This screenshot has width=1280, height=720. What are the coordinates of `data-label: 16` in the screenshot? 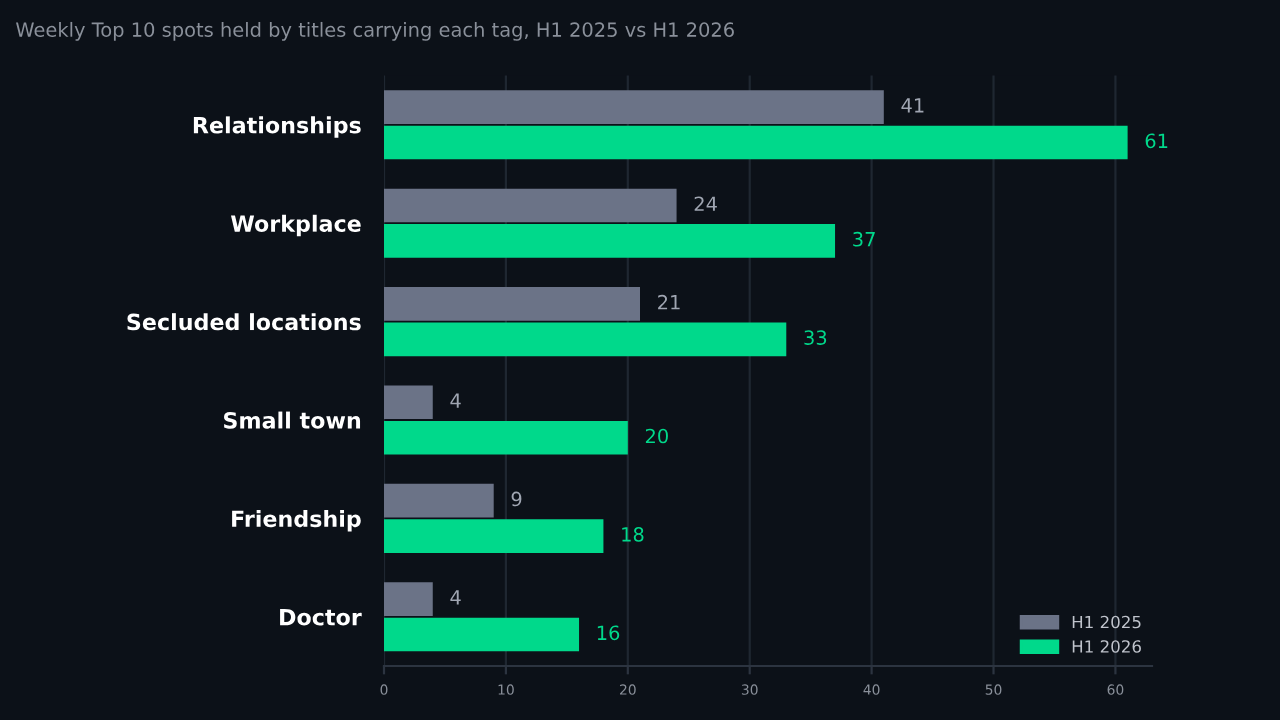 It's located at (608, 633).